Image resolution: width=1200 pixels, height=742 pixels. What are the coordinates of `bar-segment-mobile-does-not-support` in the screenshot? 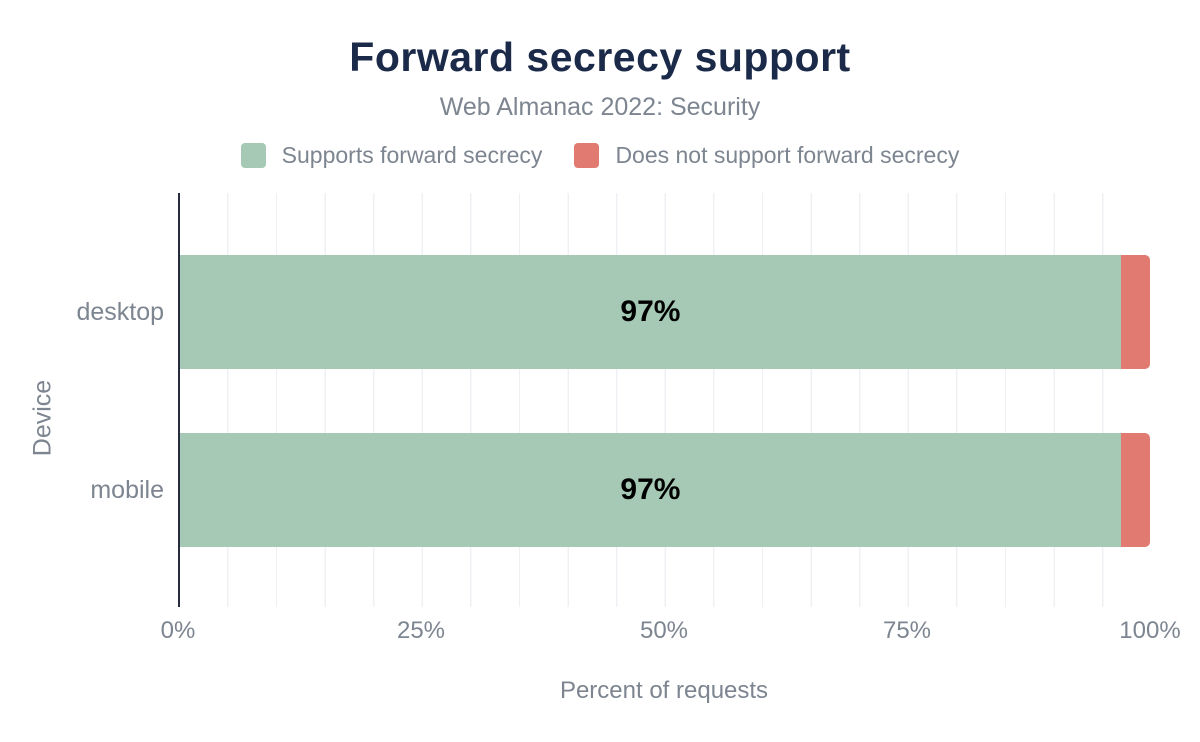 It's located at (1135, 490).